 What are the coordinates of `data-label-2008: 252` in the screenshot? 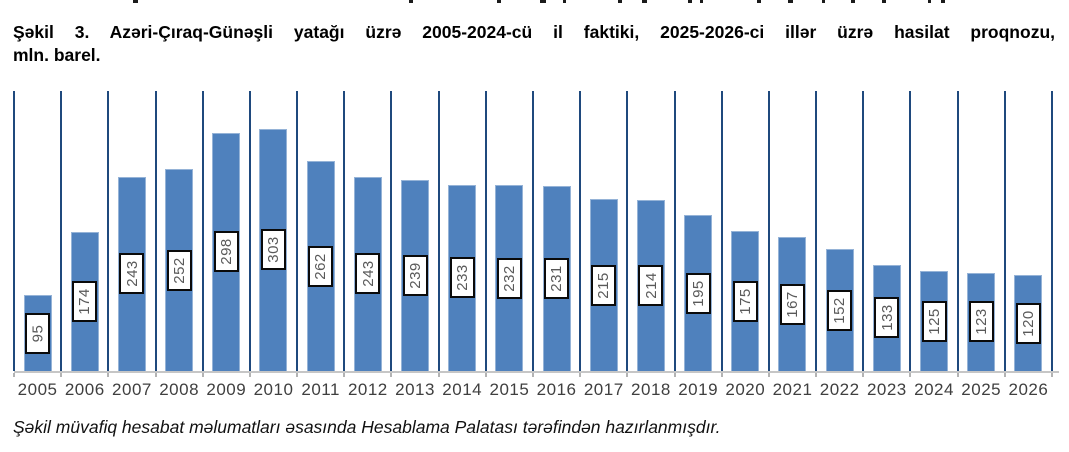 It's located at (179, 270).